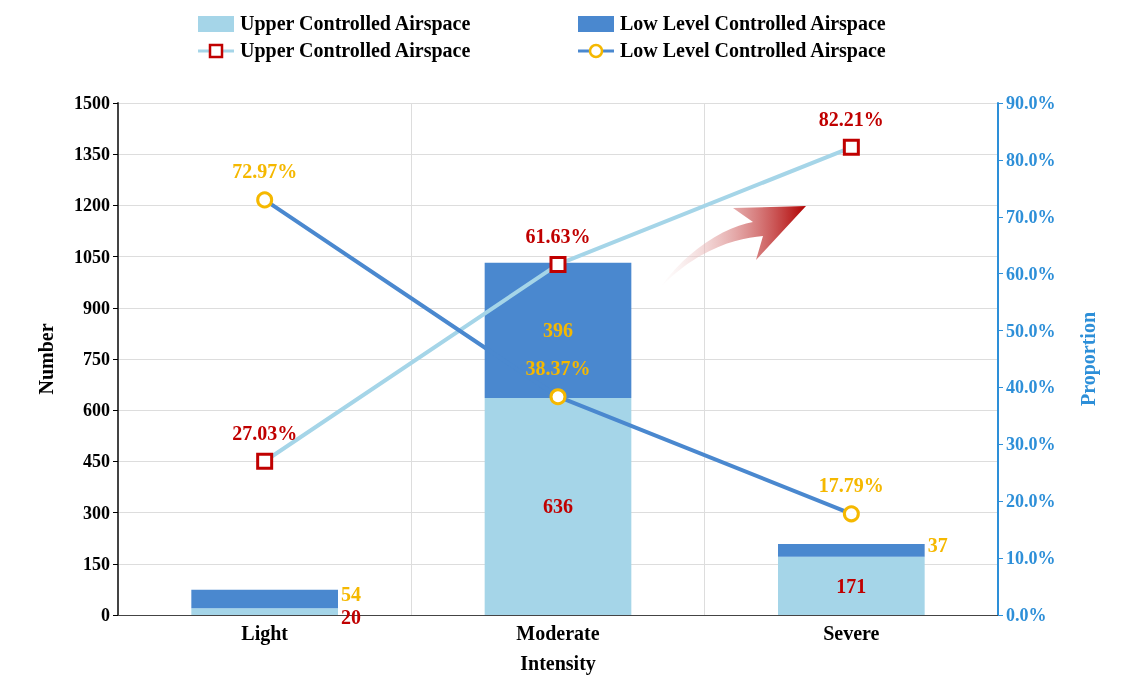  I want to click on data-label: 61.63%, so click(558, 235).